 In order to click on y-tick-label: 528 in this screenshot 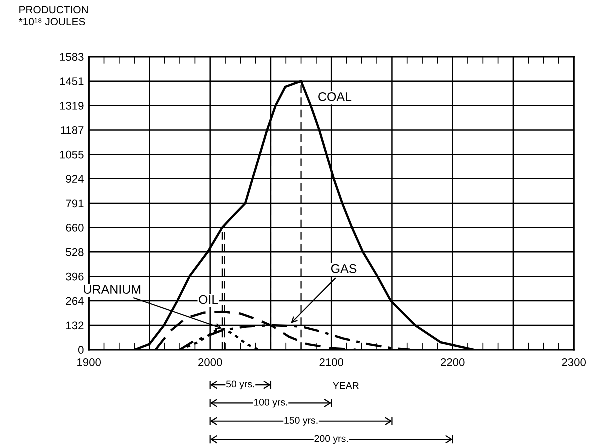, I will do `click(75, 252)`.